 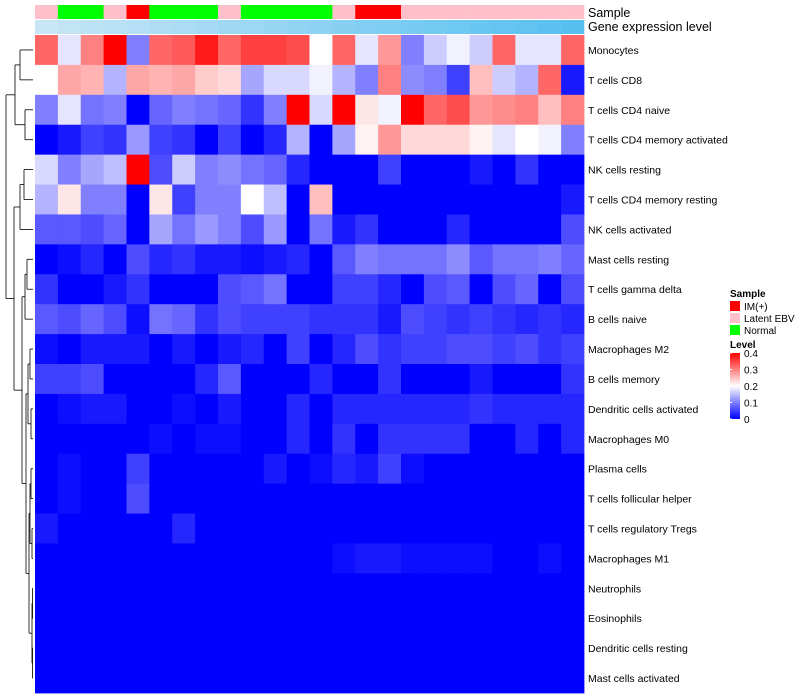 I want to click on row-dendrogram, so click(x=19, y=364).